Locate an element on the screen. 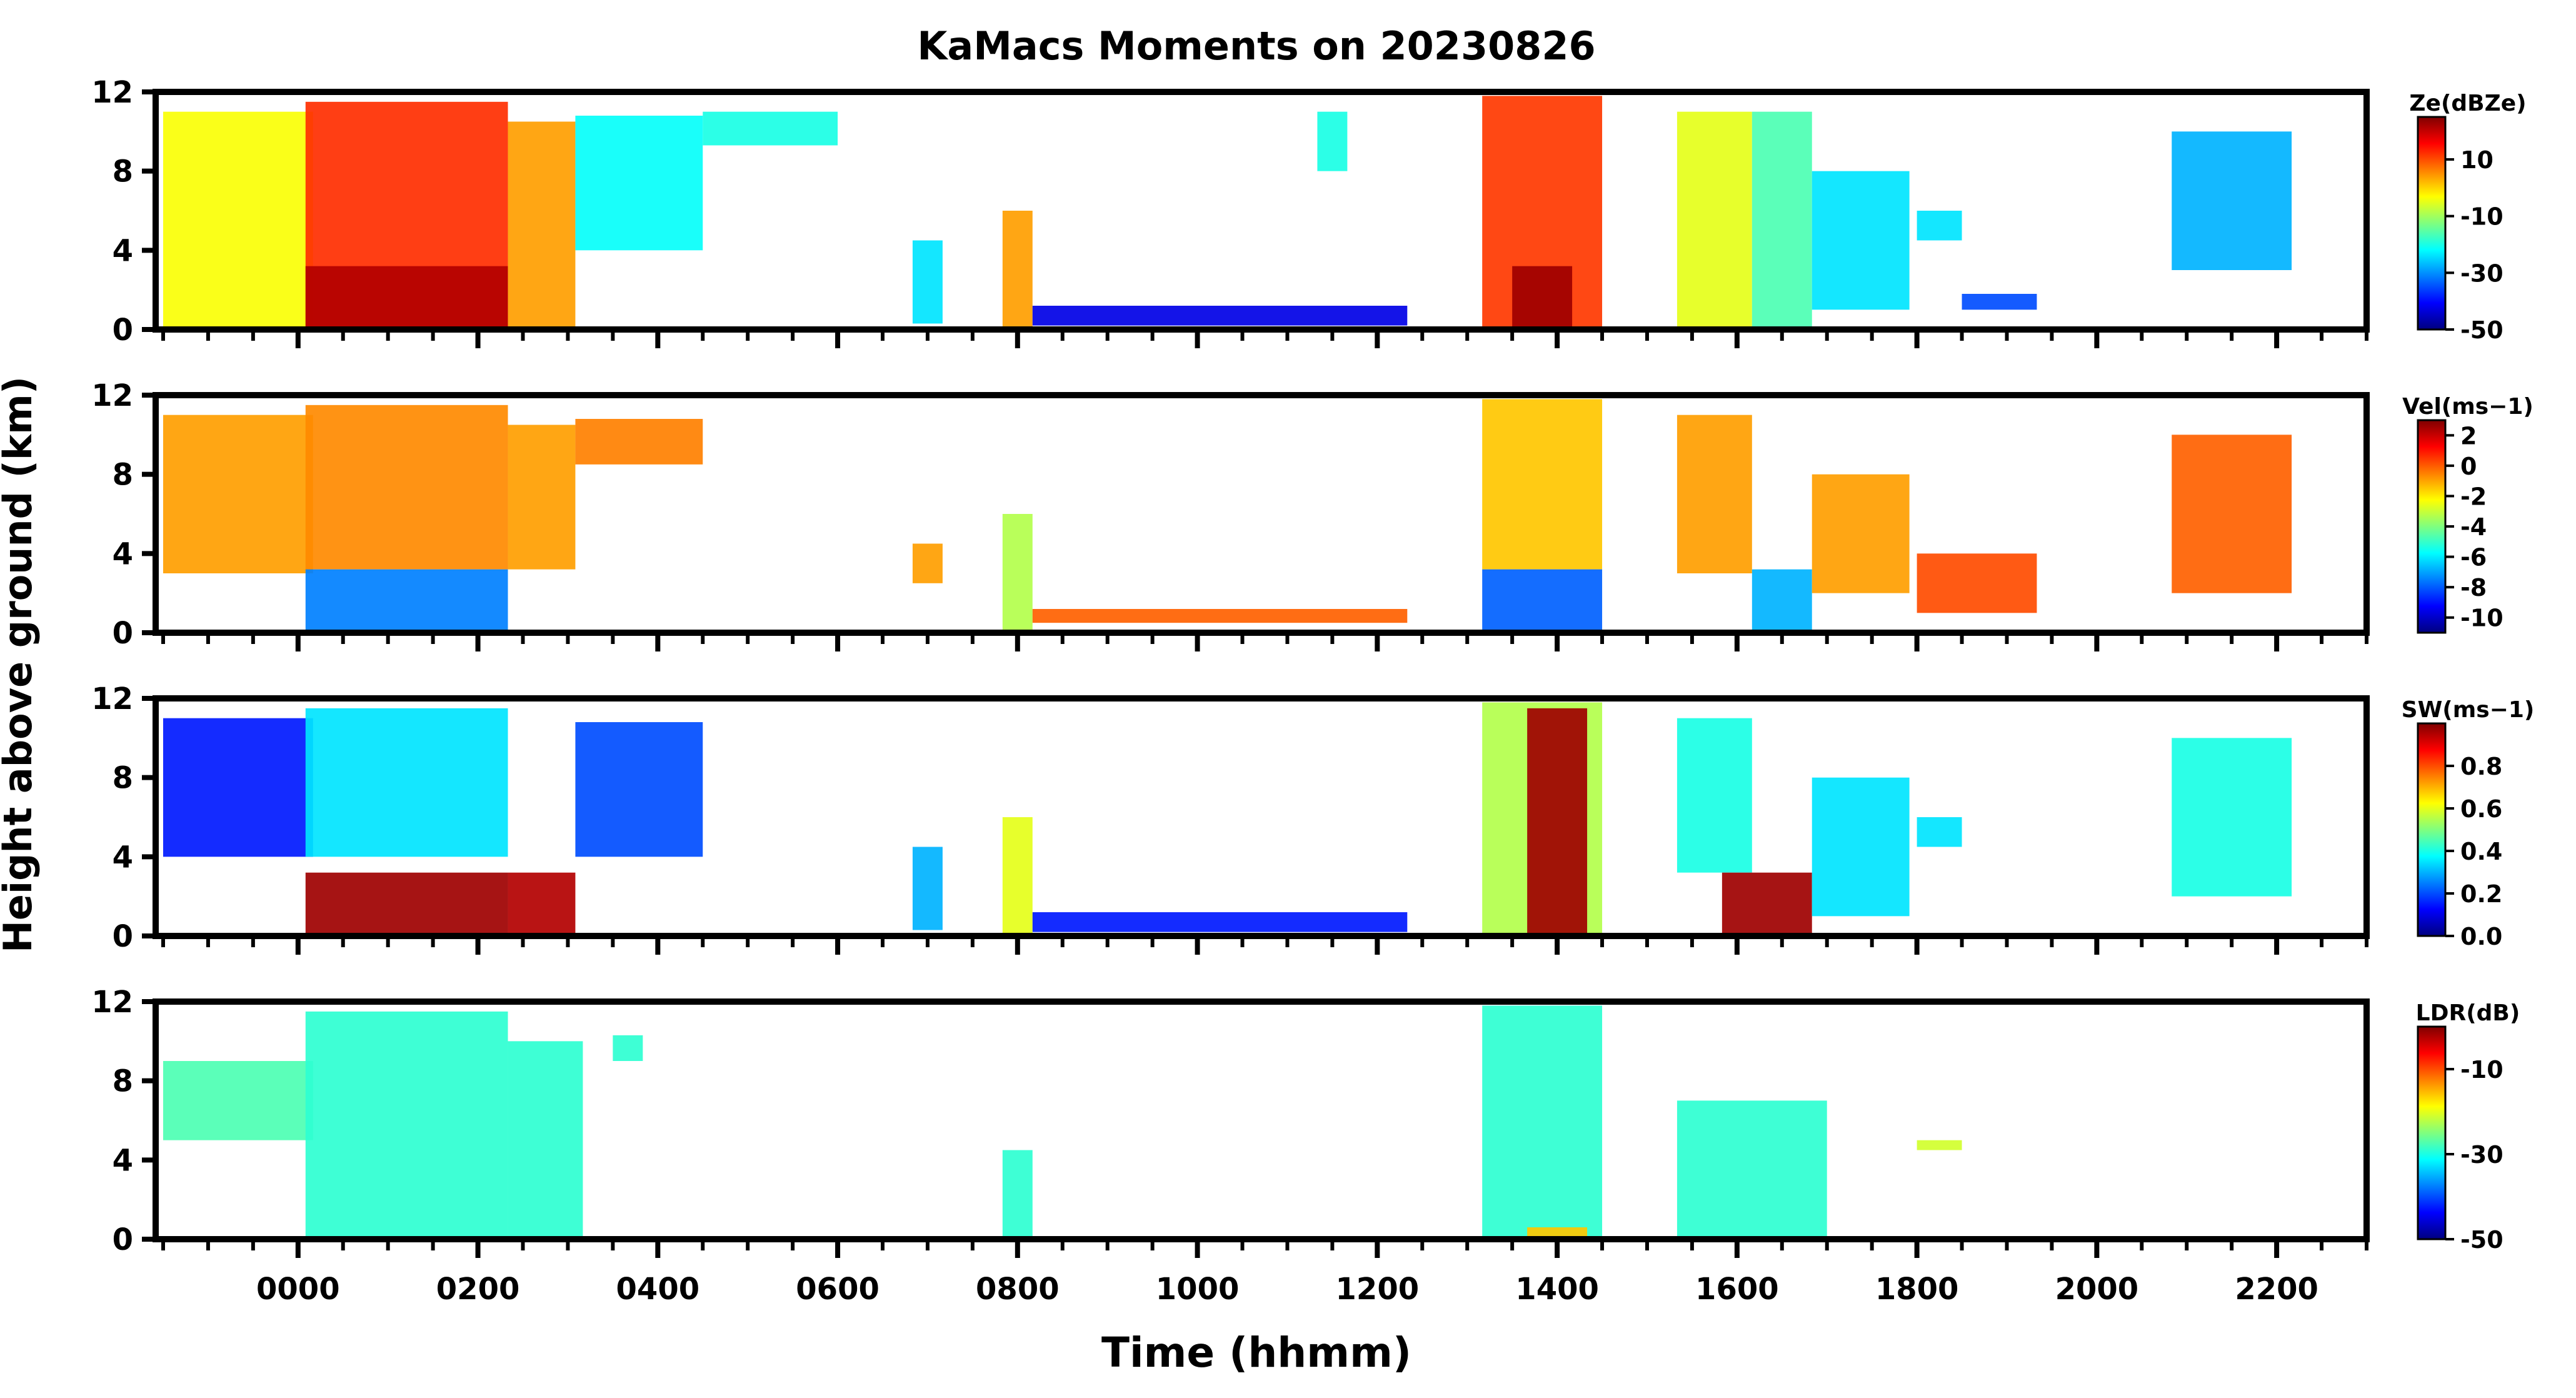 The width and height of the screenshot is (2576, 1398). colorbar-tick-label: 2 is located at coordinates (2468, 436).